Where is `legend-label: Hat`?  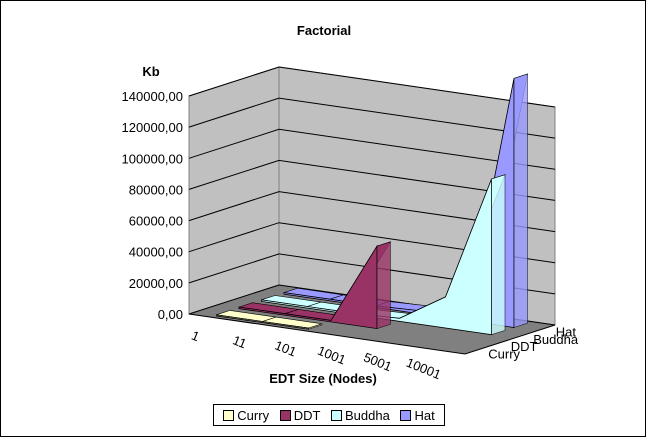 legend-label: Hat is located at coordinates (424, 415).